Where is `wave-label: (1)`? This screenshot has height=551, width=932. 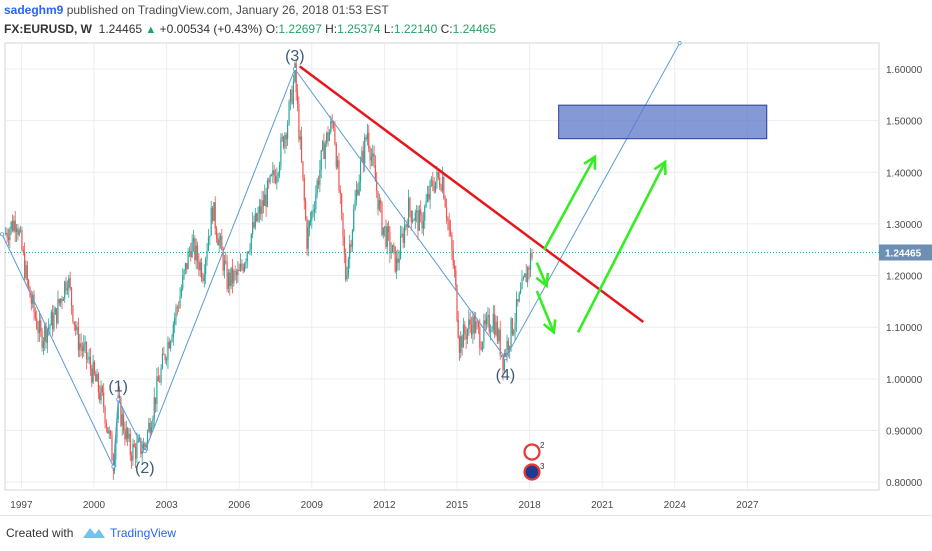 wave-label: (1) is located at coordinates (118, 386).